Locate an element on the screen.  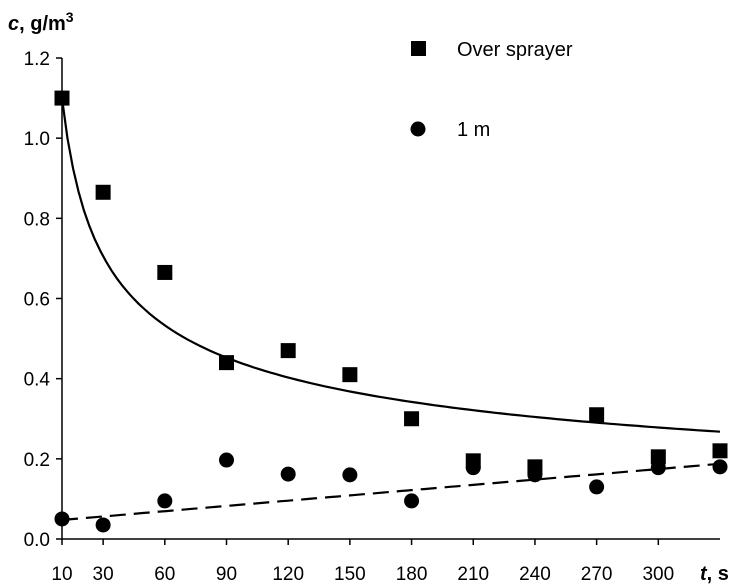
x-tick-group: 10 30 60 90 120 150 180 210 240 270 300 is located at coordinates (362, 562).